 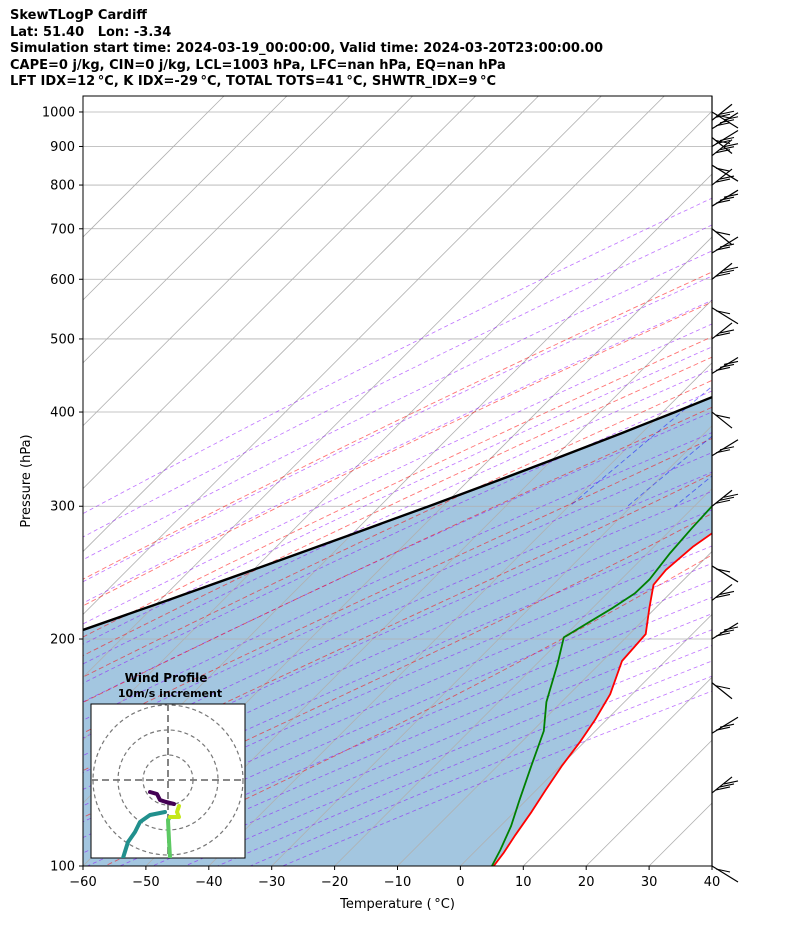 What do you see at coordinates (62, 186) in the screenshot?
I see `y-tick-label: 800` at bounding box center [62, 186].